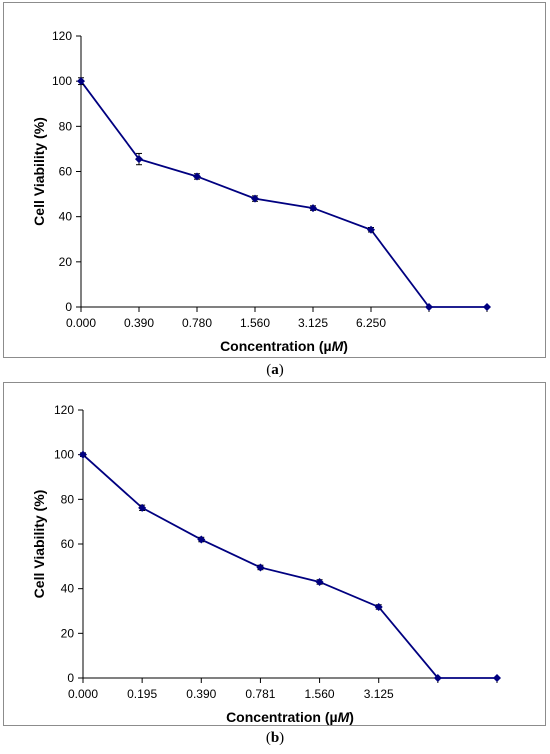  Describe the element at coordinates (282, 738) in the screenshot. I see `caption-b-close: )` at that location.